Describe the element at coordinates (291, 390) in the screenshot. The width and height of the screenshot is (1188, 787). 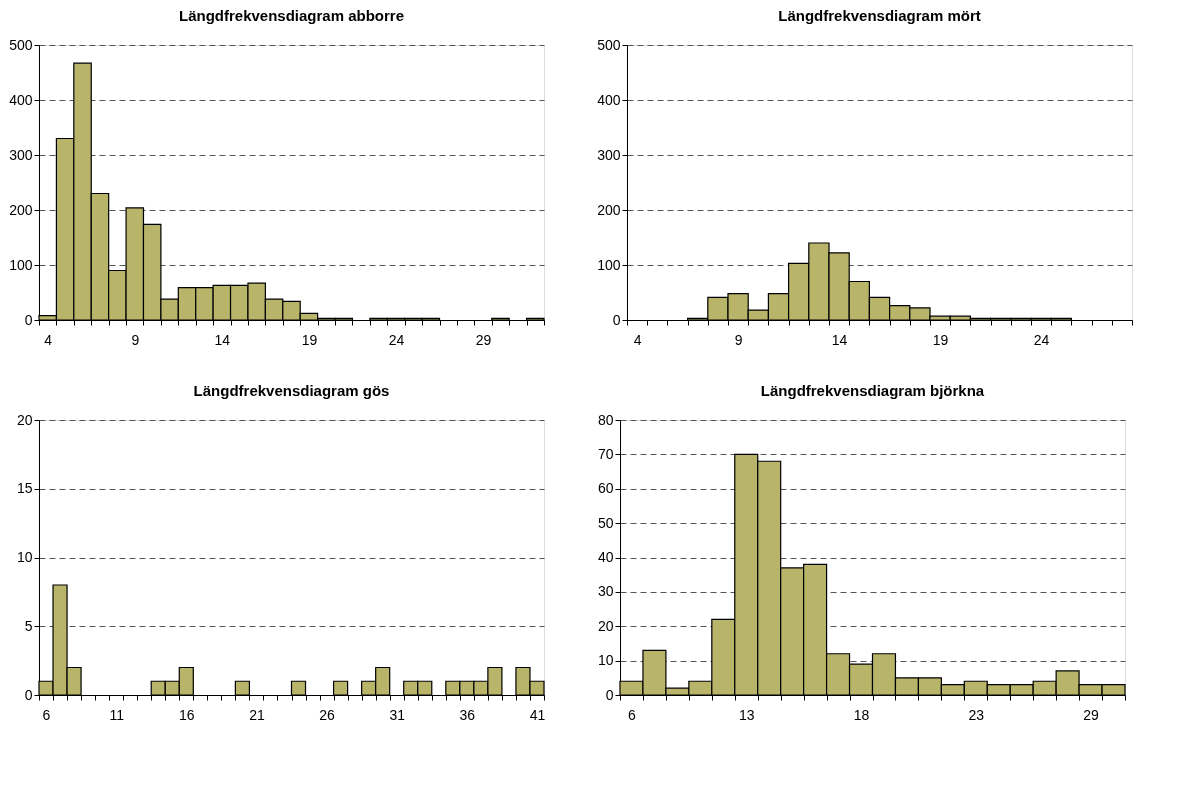
I see `chart-title: Längdfrekvensdiagram gös` at that location.